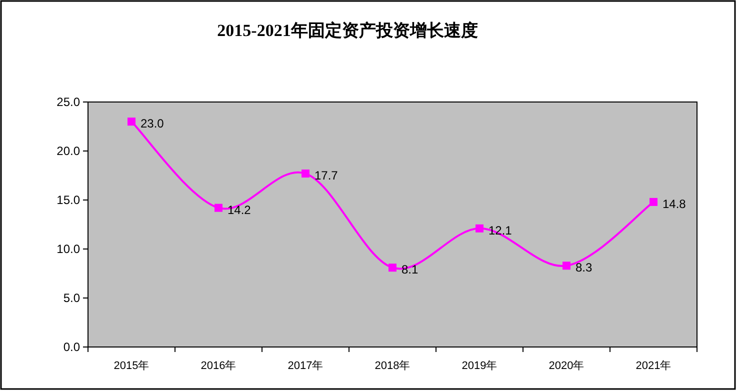 The height and width of the screenshot is (391, 737). Describe the element at coordinates (152, 123) in the screenshot. I see `data-label: 23.0` at that location.